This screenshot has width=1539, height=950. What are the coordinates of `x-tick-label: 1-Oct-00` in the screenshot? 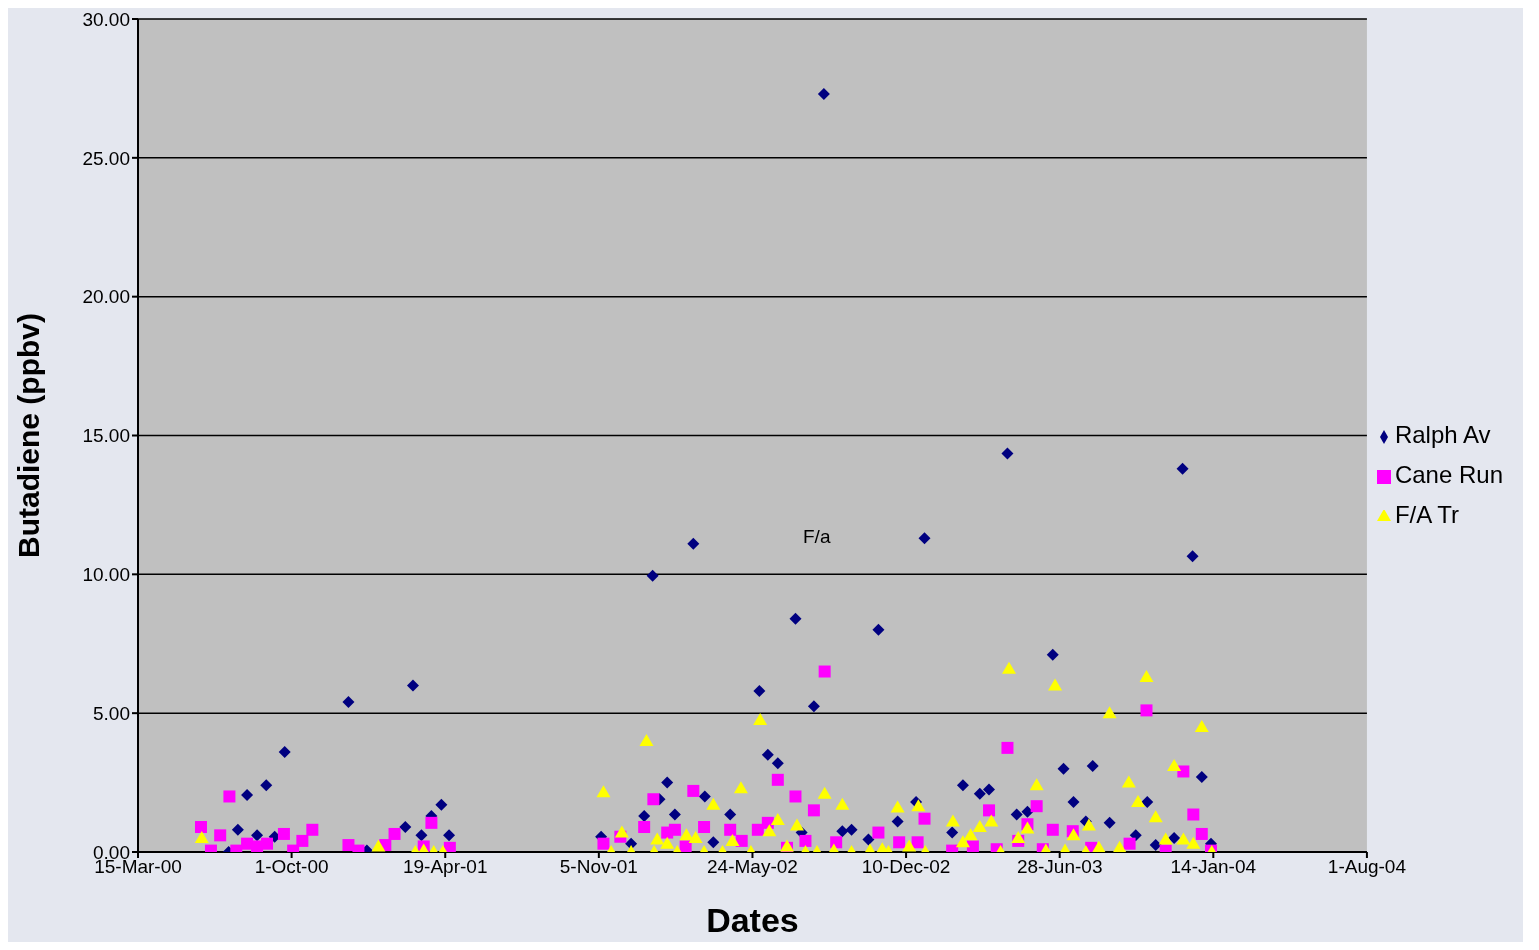 It's located at (291, 867).